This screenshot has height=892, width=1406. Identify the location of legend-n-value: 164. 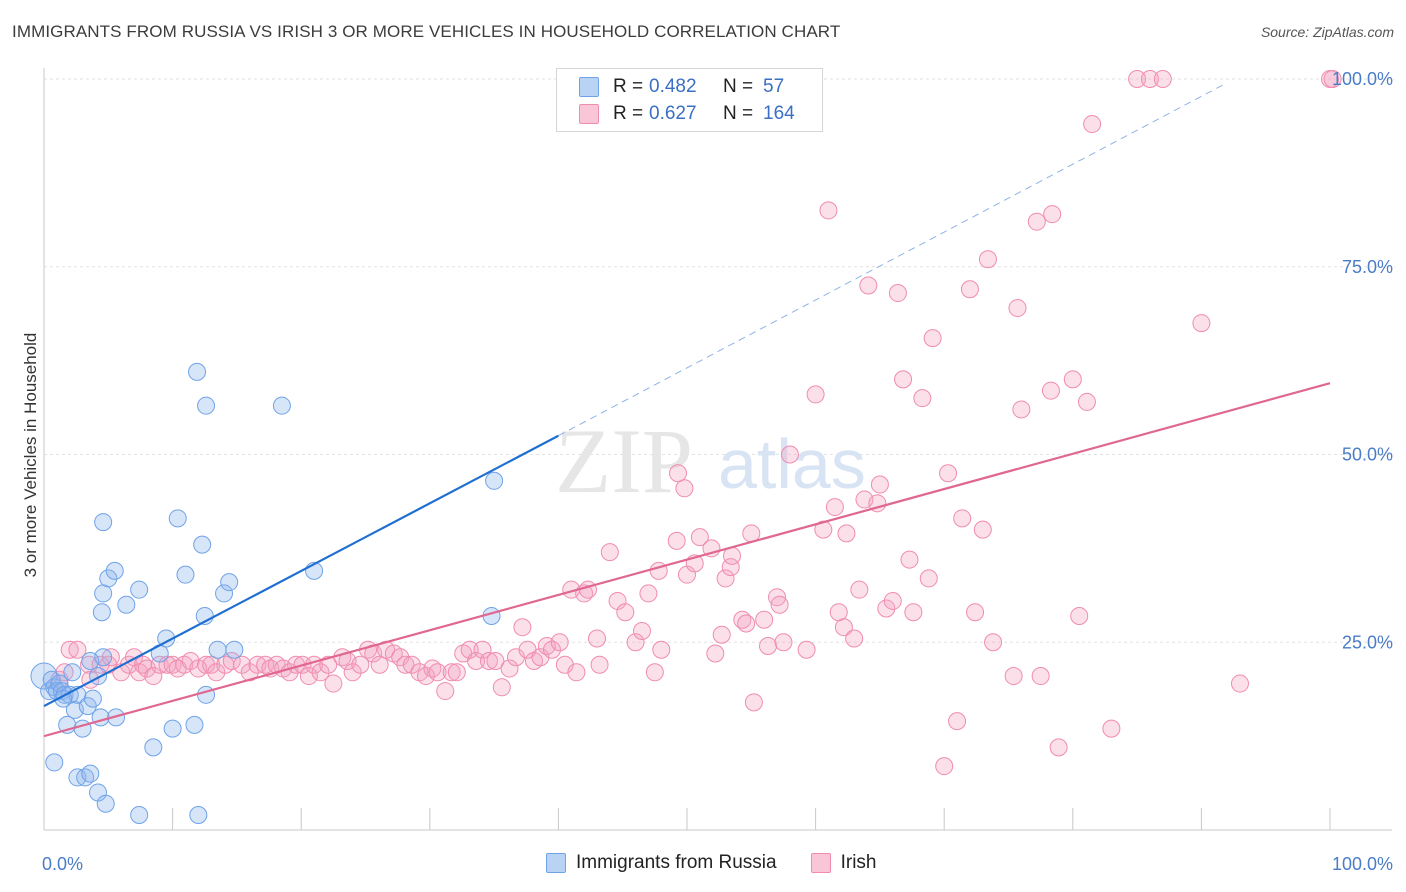
(779, 113).